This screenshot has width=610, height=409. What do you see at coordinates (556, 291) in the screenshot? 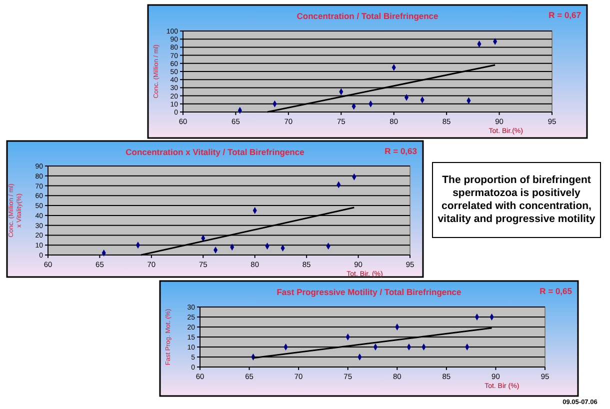
I see `text: R = 0,65` at bounding box center [556, 291].